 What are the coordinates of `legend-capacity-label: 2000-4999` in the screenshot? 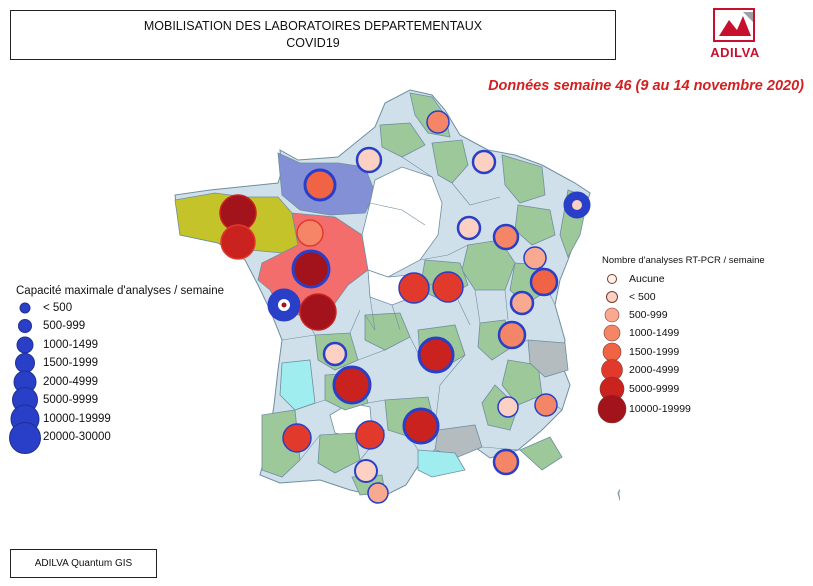 It's located at (70, 382).